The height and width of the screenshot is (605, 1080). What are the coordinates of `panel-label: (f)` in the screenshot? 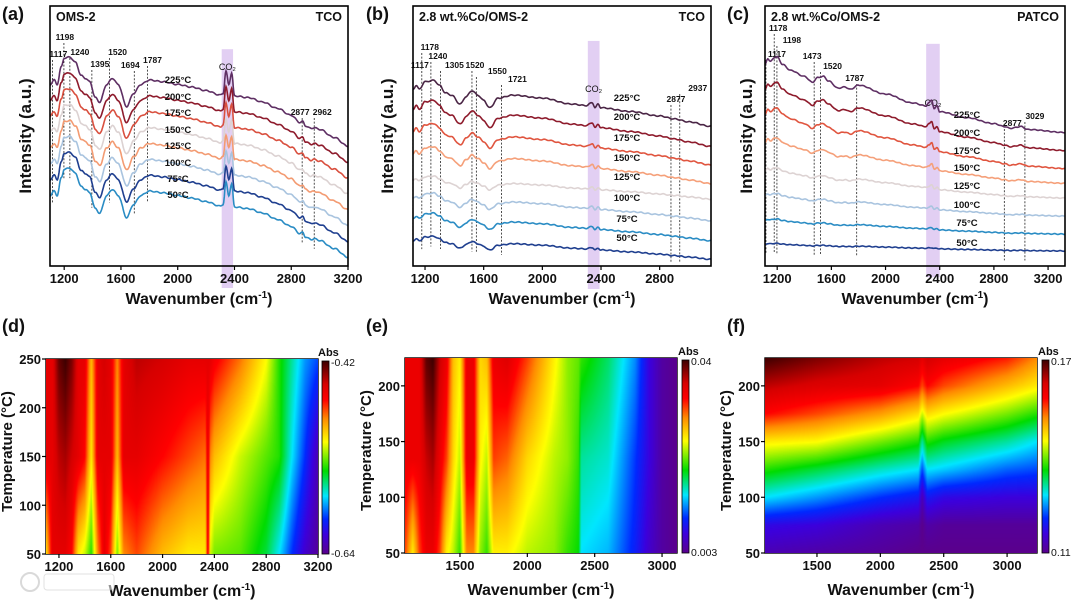 It's located at (736, 326).